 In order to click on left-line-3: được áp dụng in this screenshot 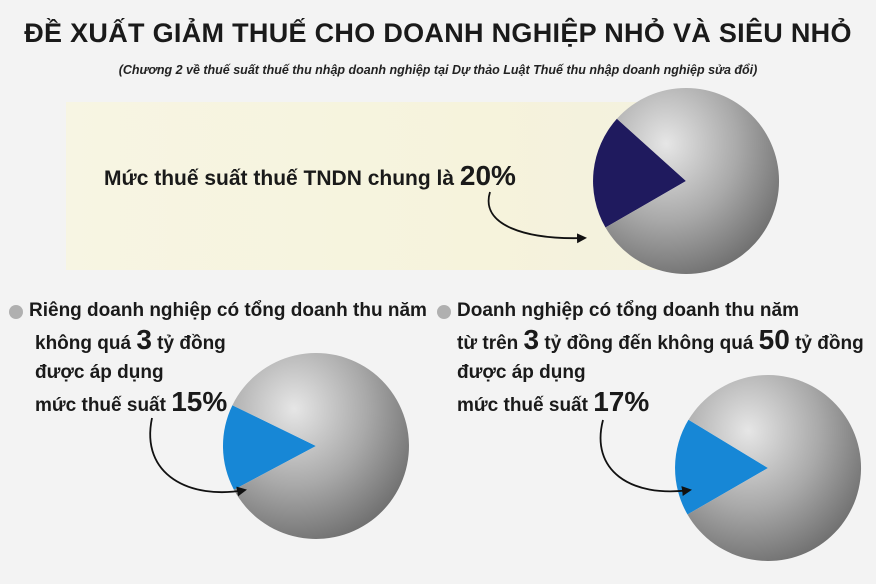, I will do `click(99, 372)`.